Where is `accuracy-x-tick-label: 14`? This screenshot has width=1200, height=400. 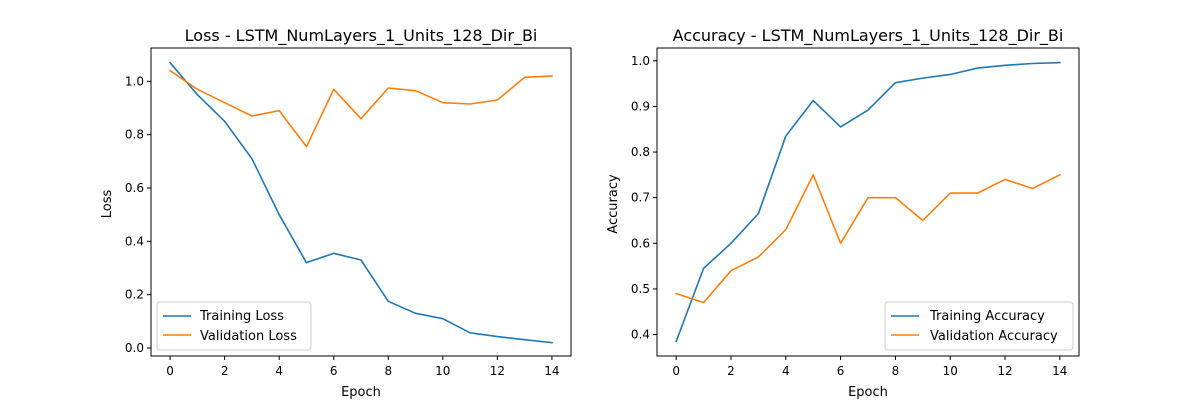
accuracy-x-tick-label: 14 is located at coordinates (1059, 371).